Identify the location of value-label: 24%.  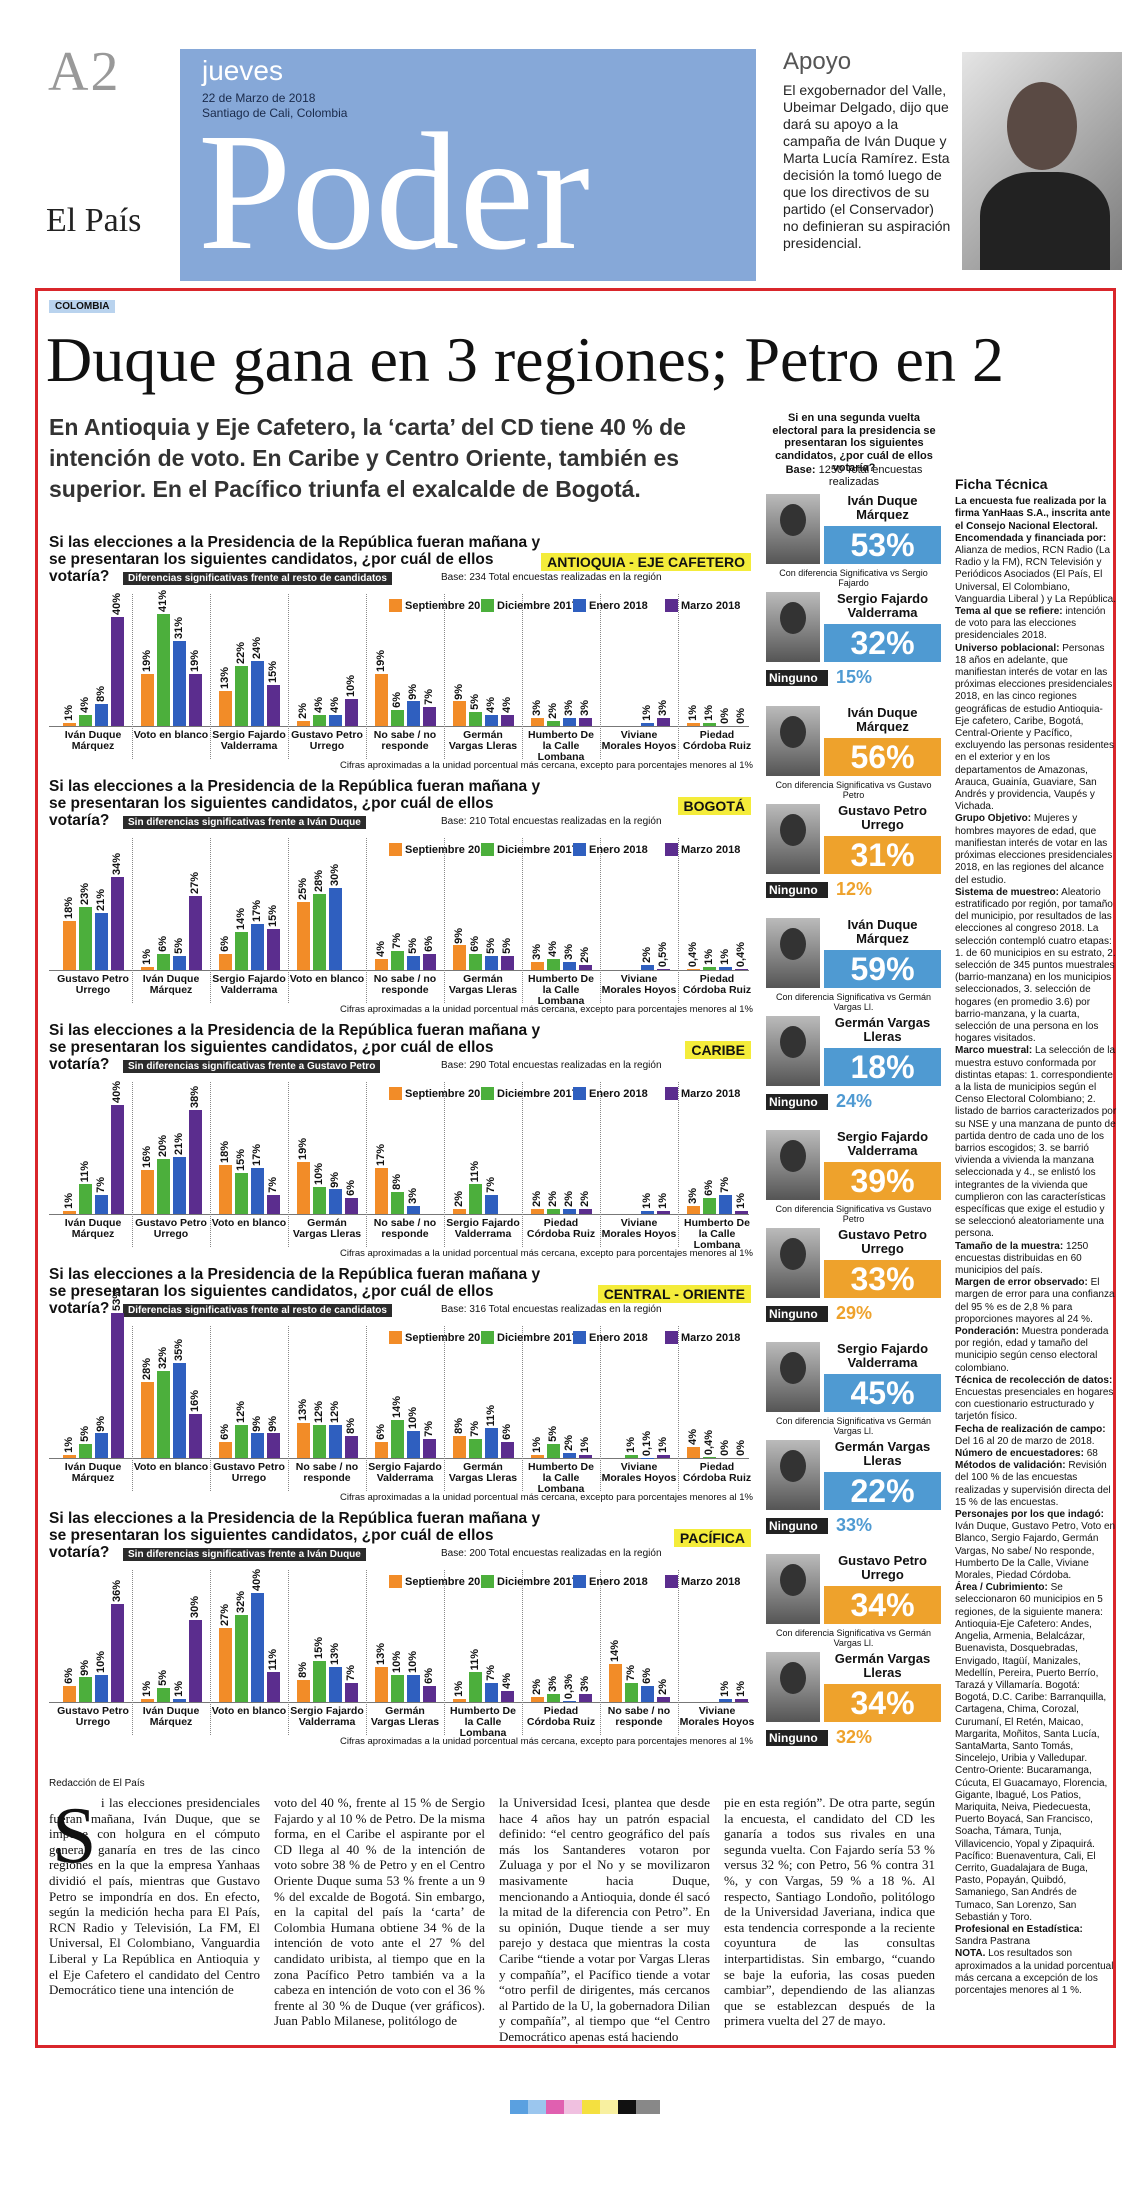
(257, 647).